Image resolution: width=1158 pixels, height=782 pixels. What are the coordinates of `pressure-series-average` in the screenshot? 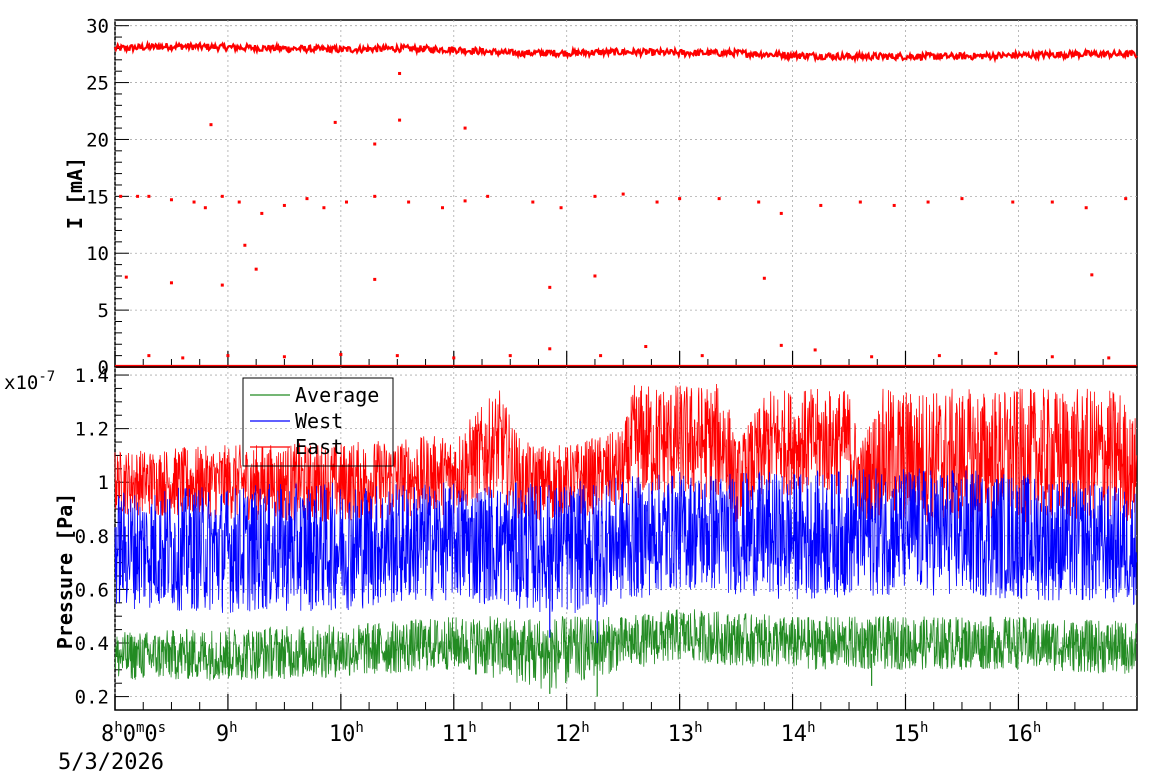 It's located at (626, 649).